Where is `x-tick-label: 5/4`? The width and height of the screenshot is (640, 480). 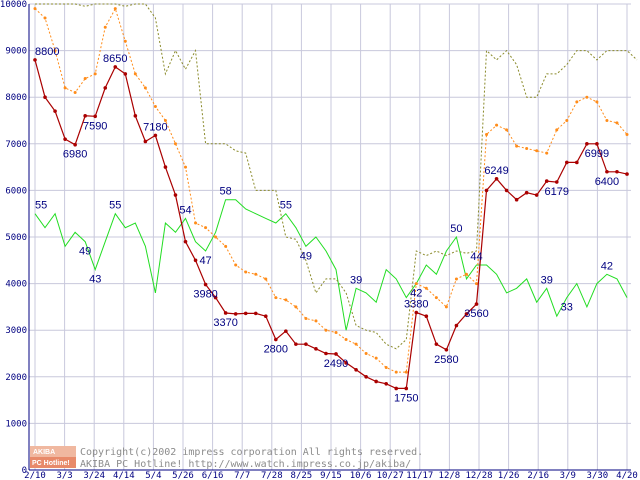
x-tick-label: 5/4 is located at coordinates (153, 475).